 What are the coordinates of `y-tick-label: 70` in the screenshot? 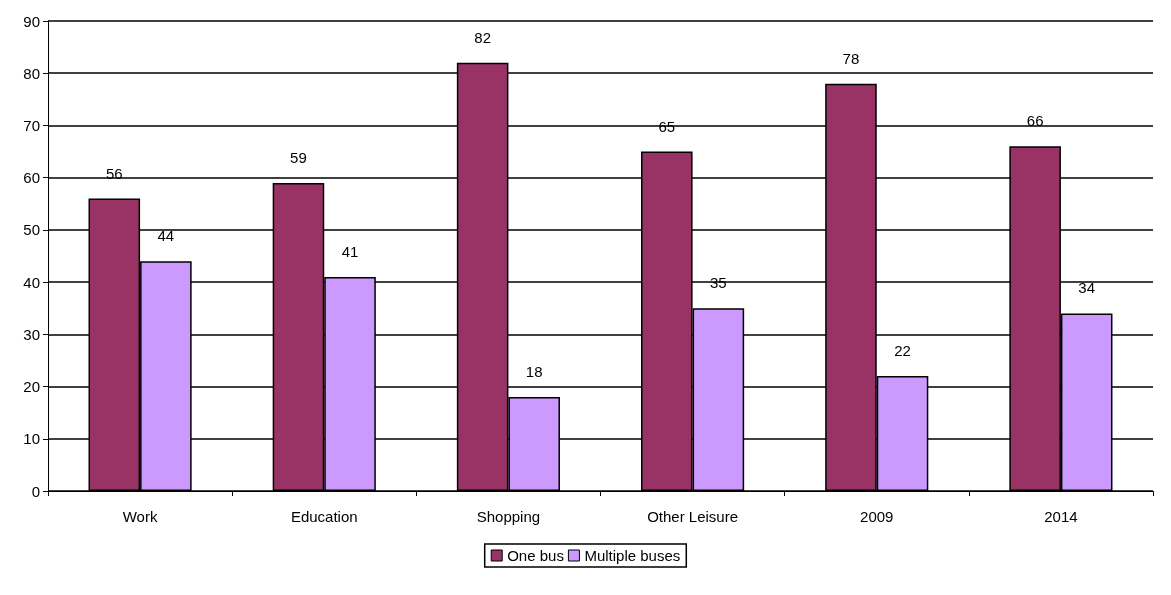 It's located at (31, 125).